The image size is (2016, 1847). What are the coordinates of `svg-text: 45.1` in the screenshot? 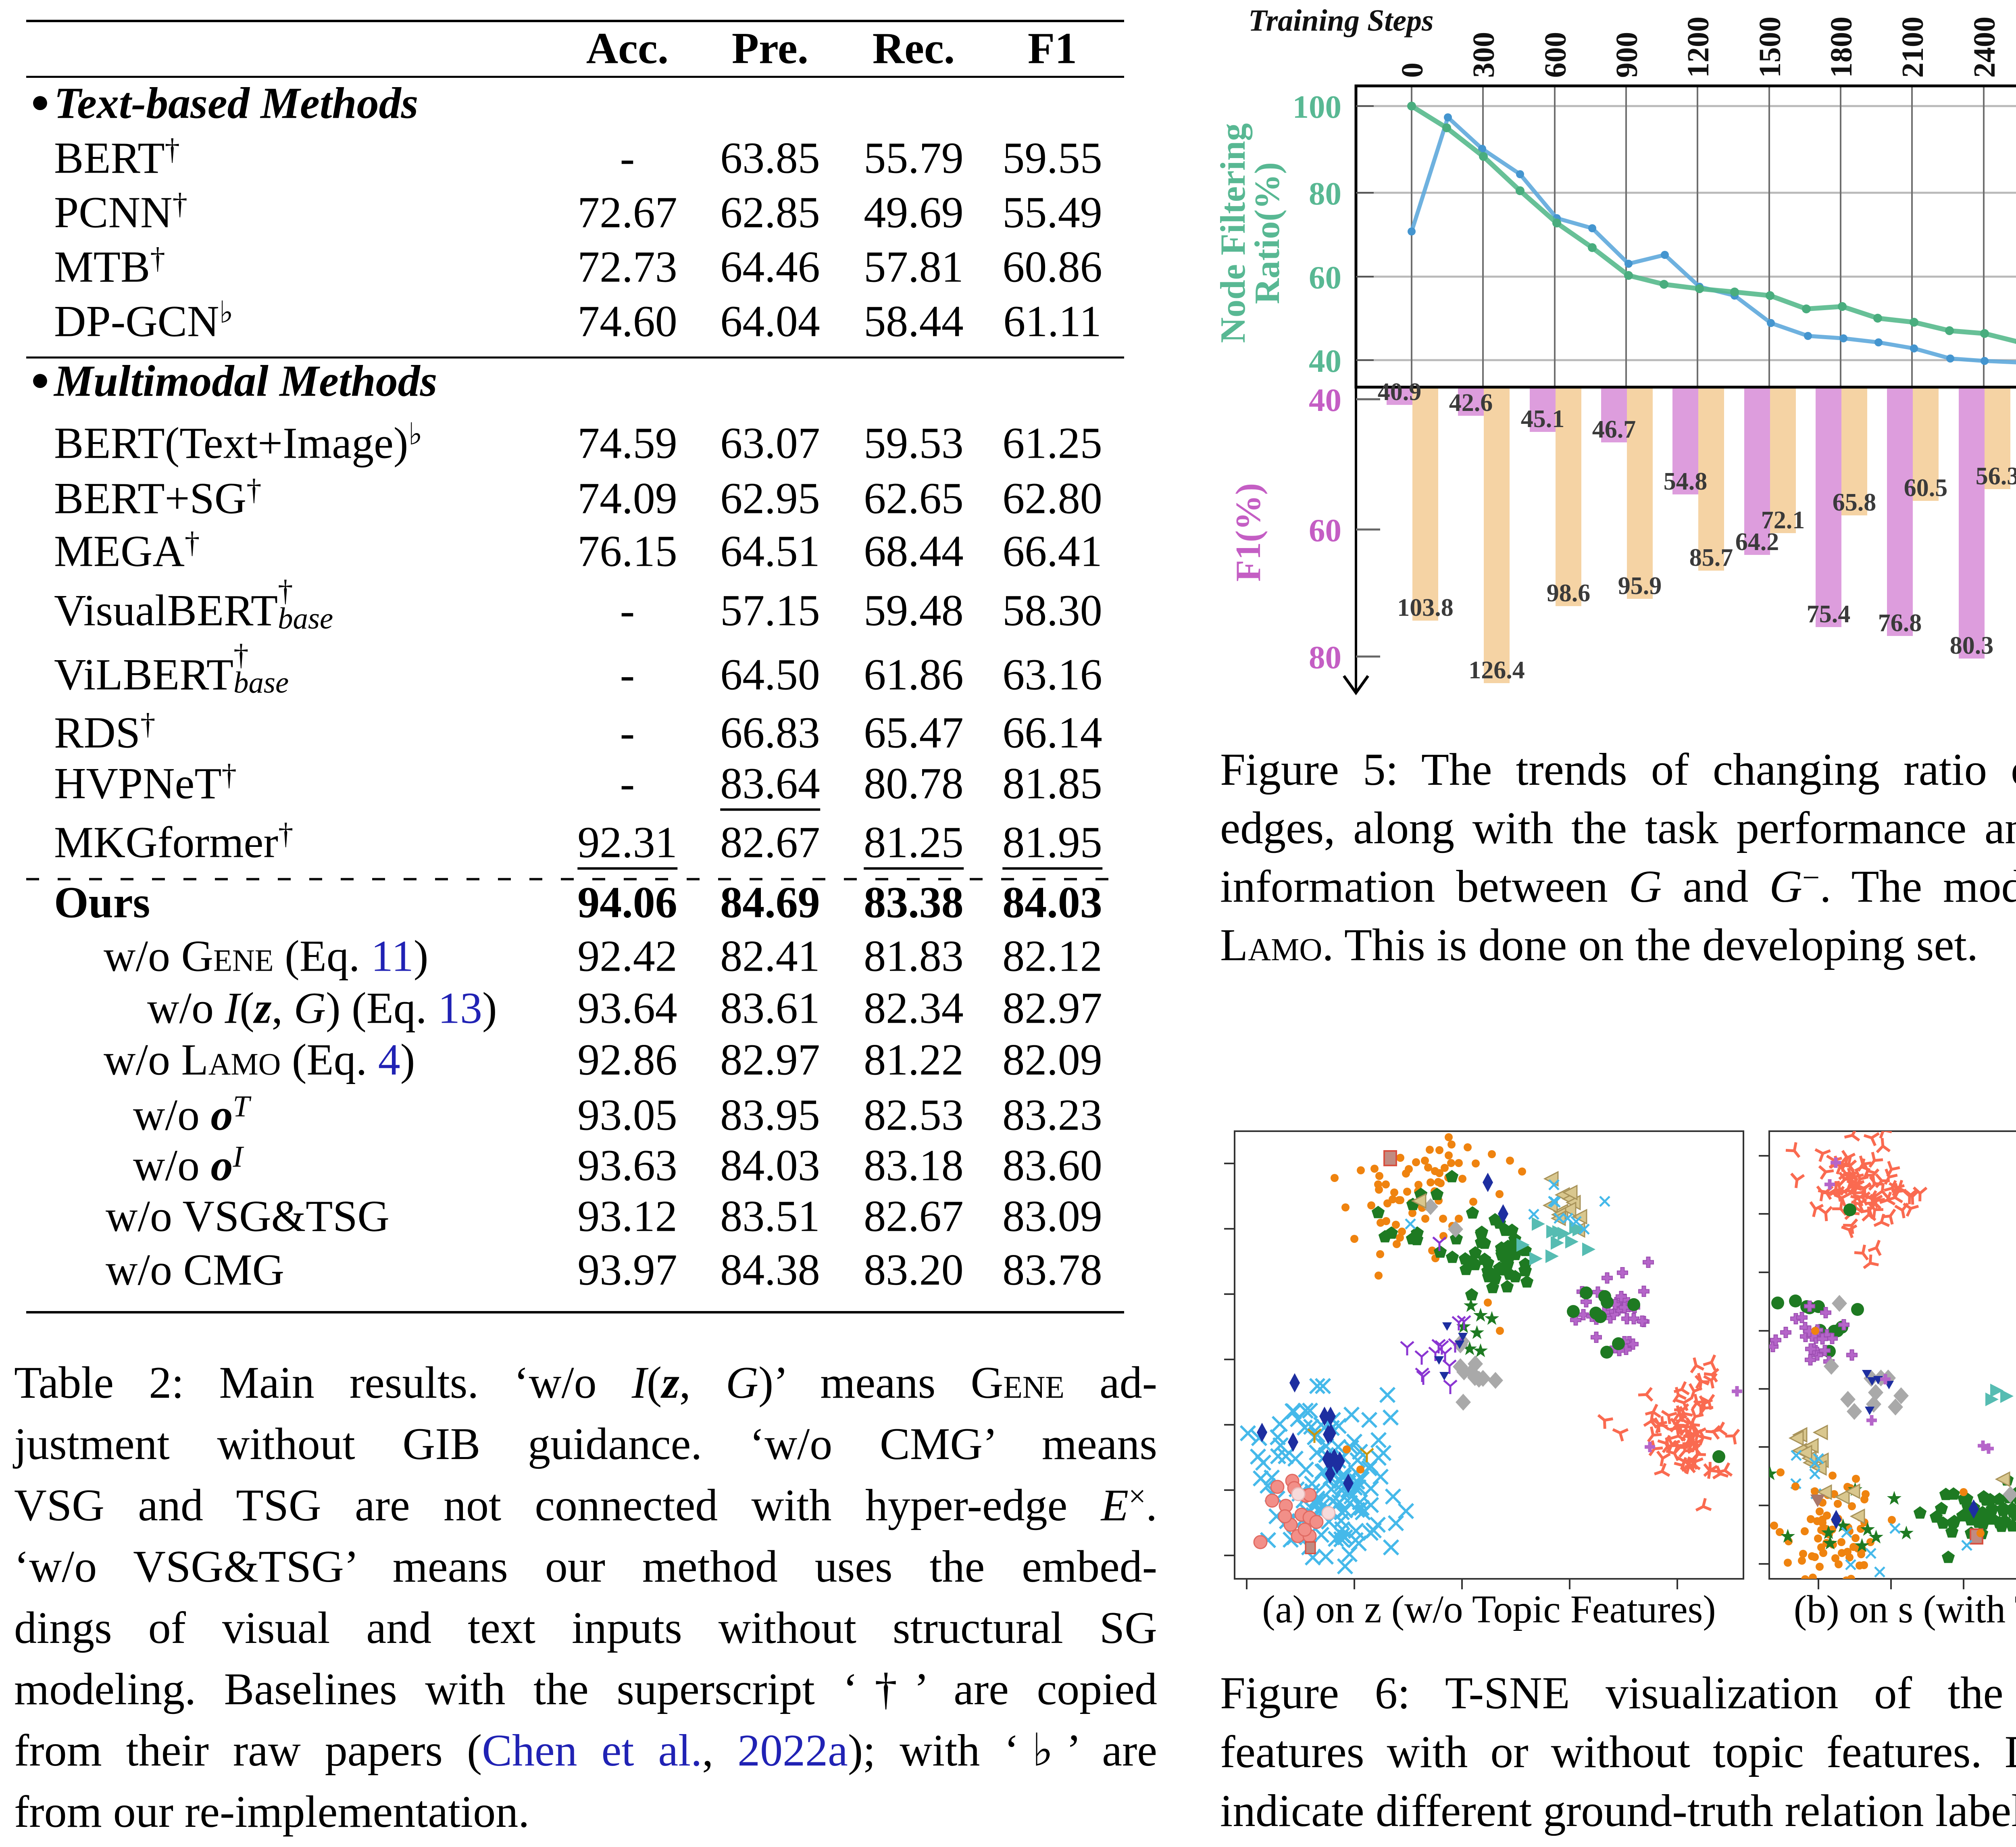 It's located at (1543, 419).